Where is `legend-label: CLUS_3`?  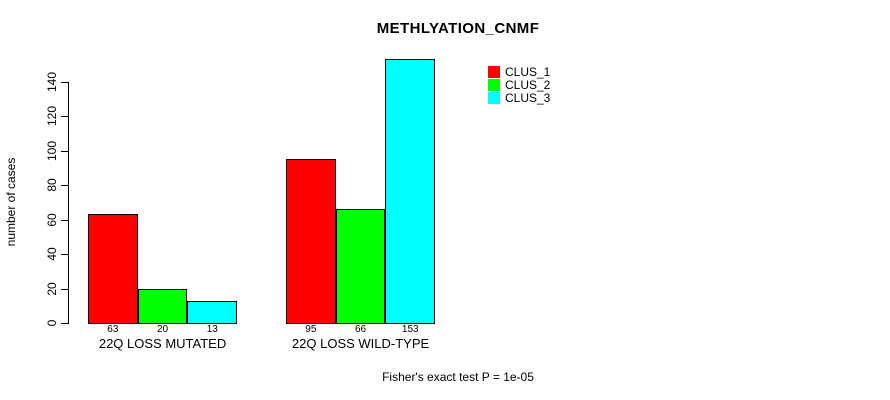
legend-label: CLUS_3 is located at coordinates (528, 97).